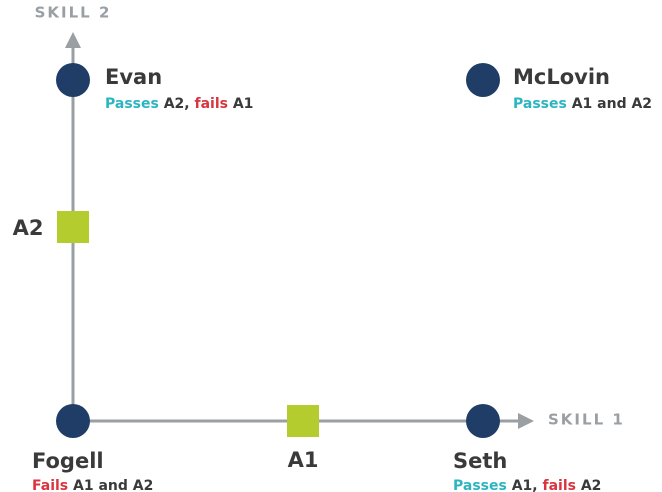  I want to click on node-description: Passes A2, fails A1, so click(179, 104).